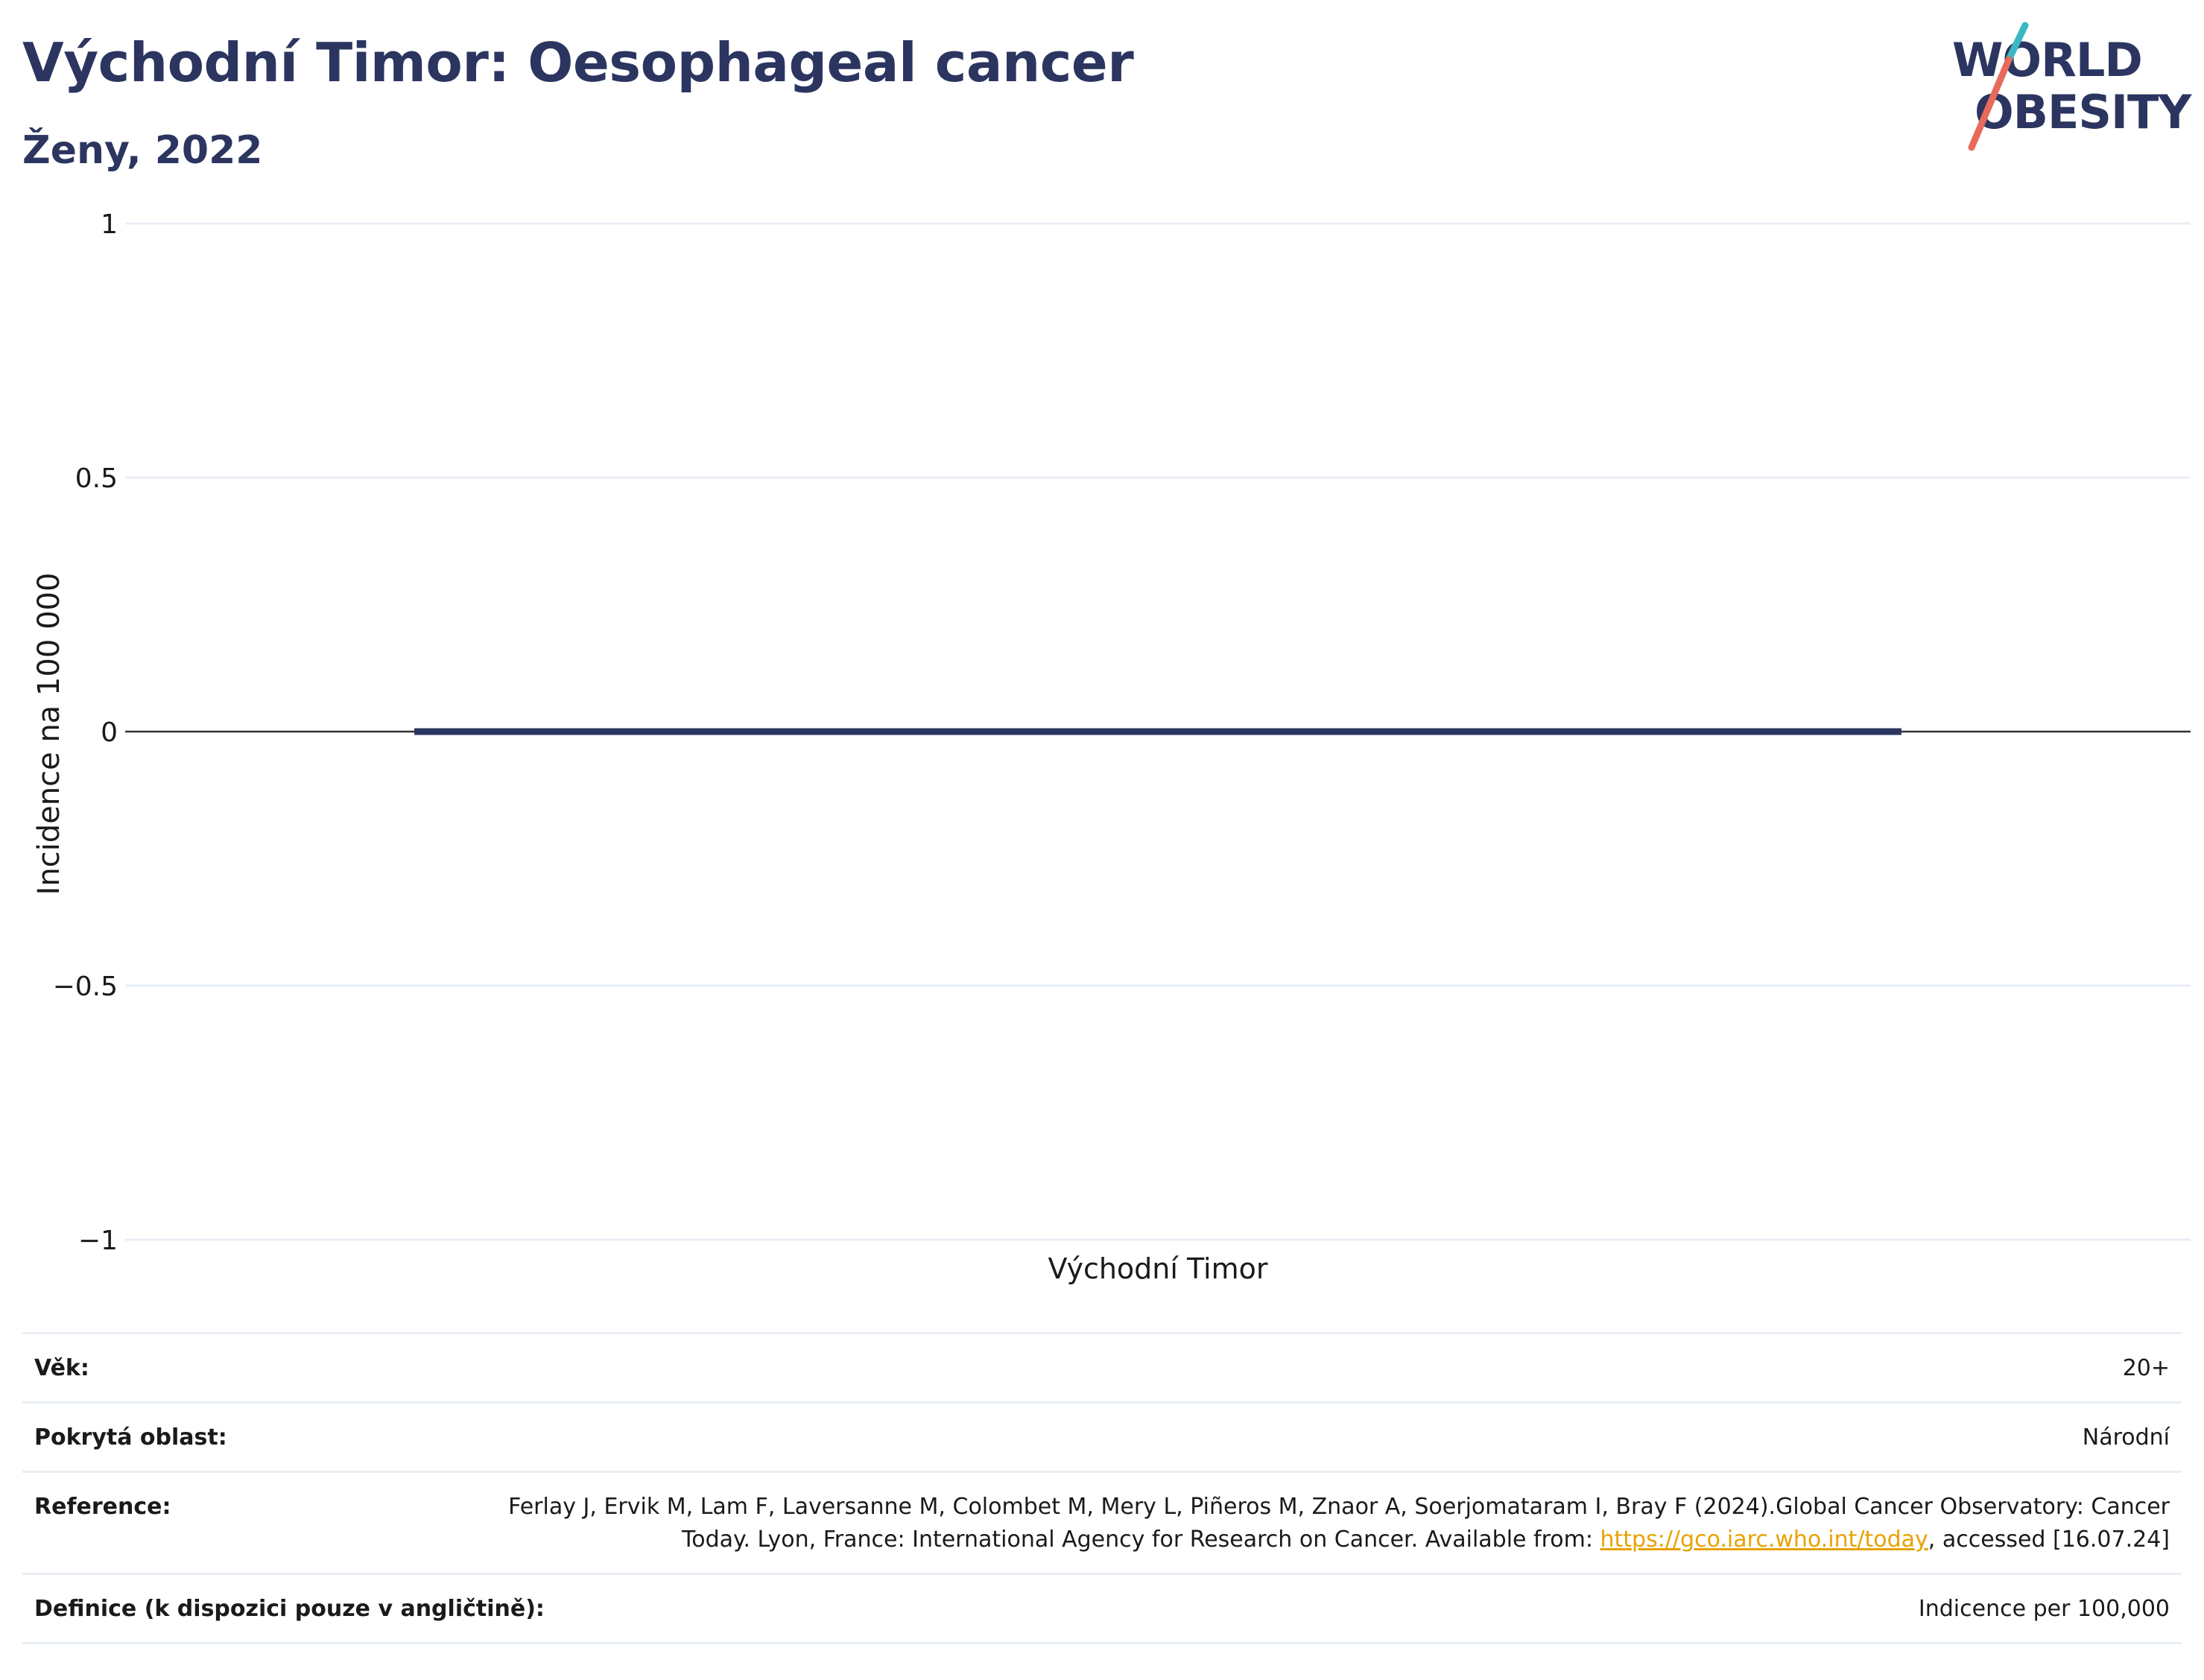 This screenshot has height=1680, width=2204. I want to click on chart-title: Východní Timor: Oesophageal cancer, so click(578, 62).